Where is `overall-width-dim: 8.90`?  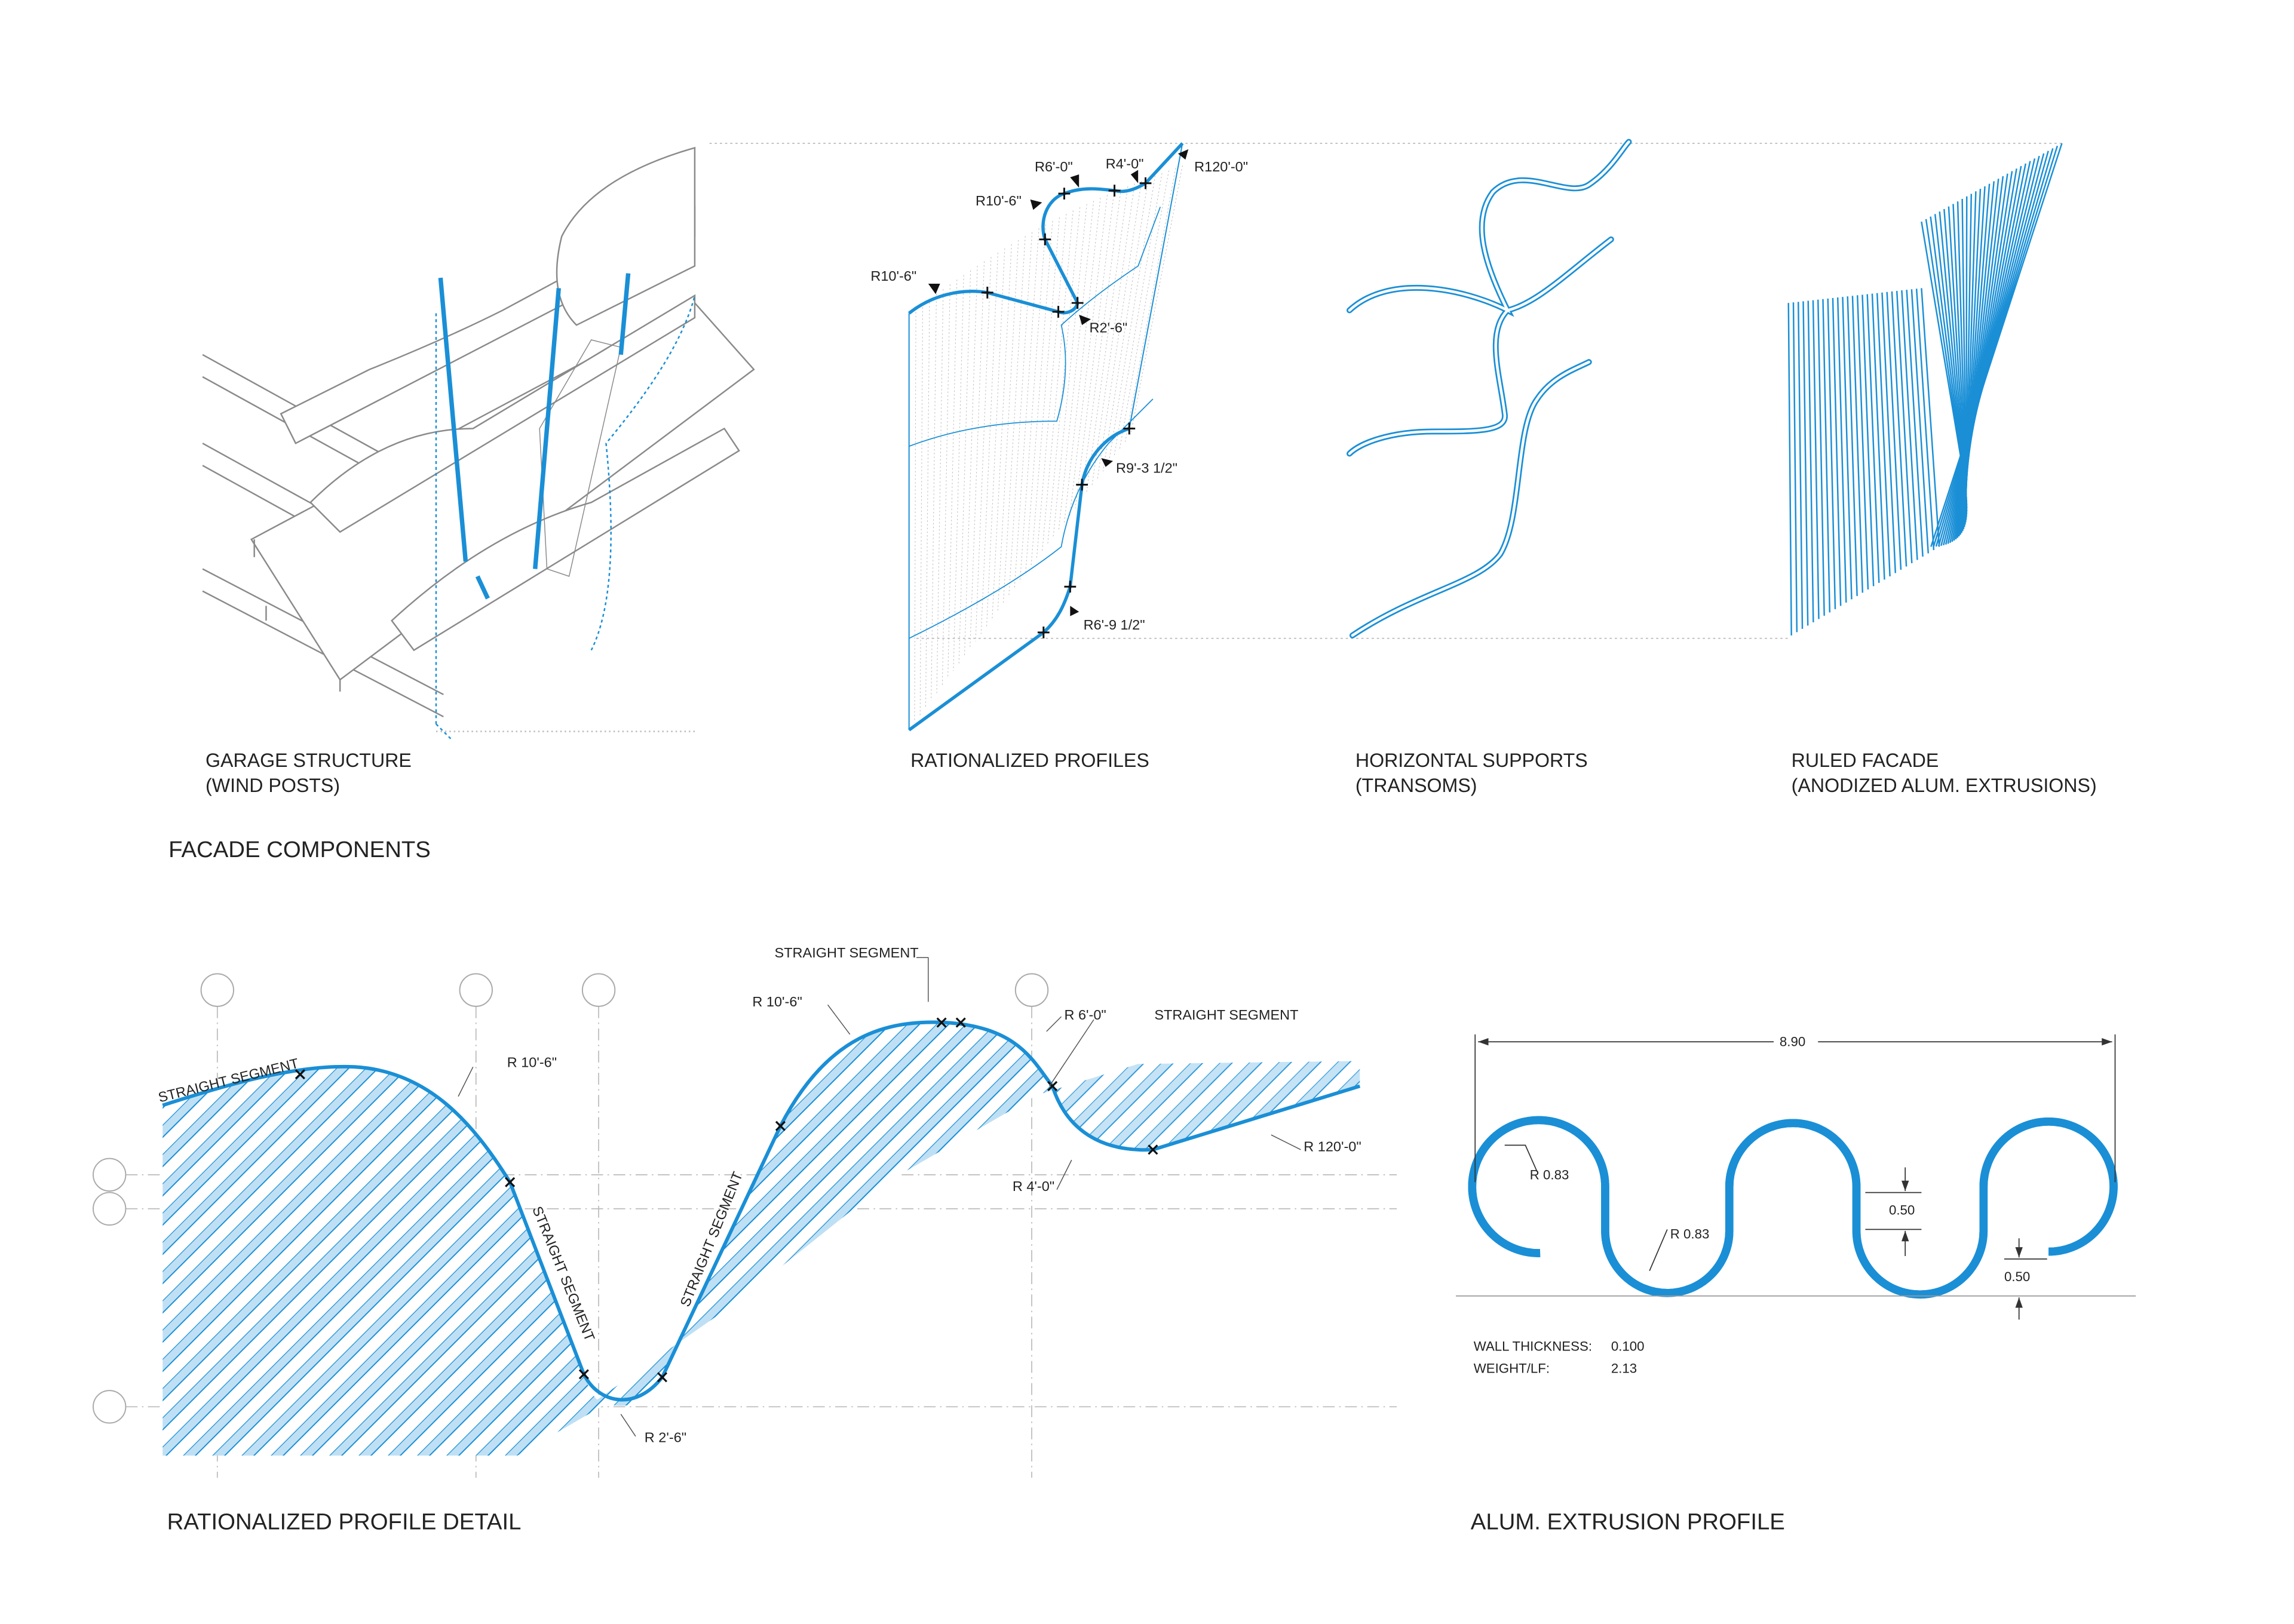 overall-width-dim: 8.90 is located at coordinates (1792, 1041).